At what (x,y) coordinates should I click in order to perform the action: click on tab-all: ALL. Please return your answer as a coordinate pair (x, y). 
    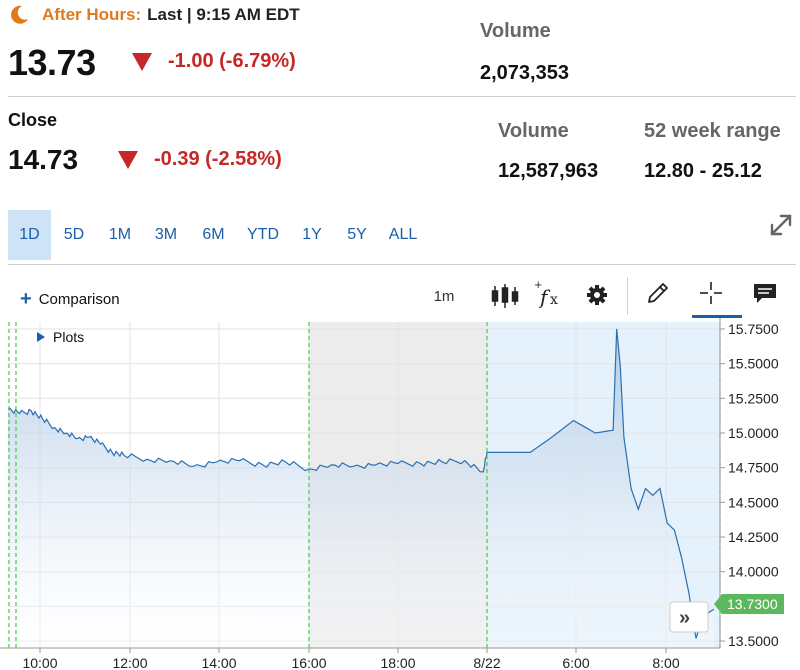
    Looking at the image, I should click on (403, 234).